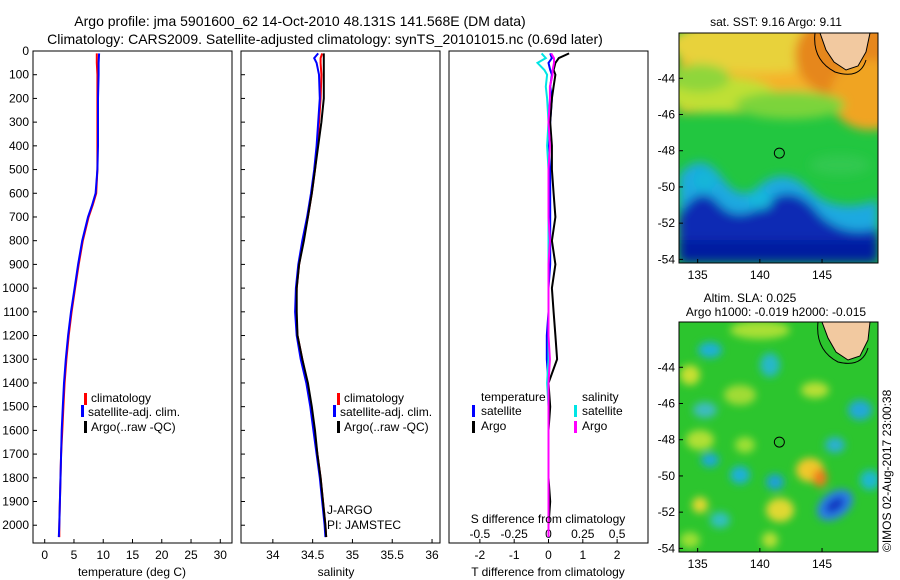 The image size is (900, 580). Describe the element at coordinates (133, 555) in the screenshot. I see `x-tick-label: 15` at that location.